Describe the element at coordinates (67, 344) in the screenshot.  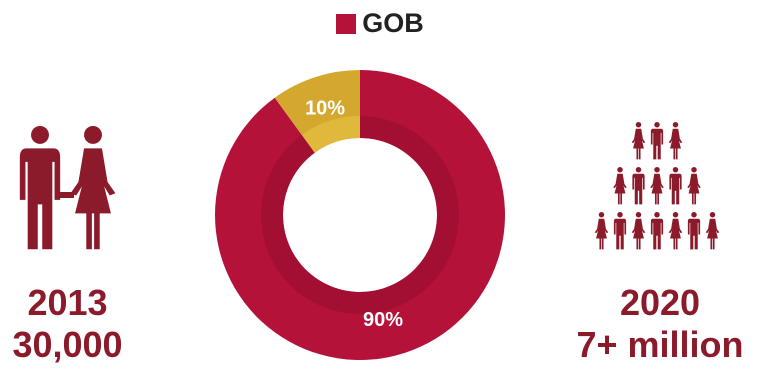
I see `stat-2013-value: 30,000` at that location.